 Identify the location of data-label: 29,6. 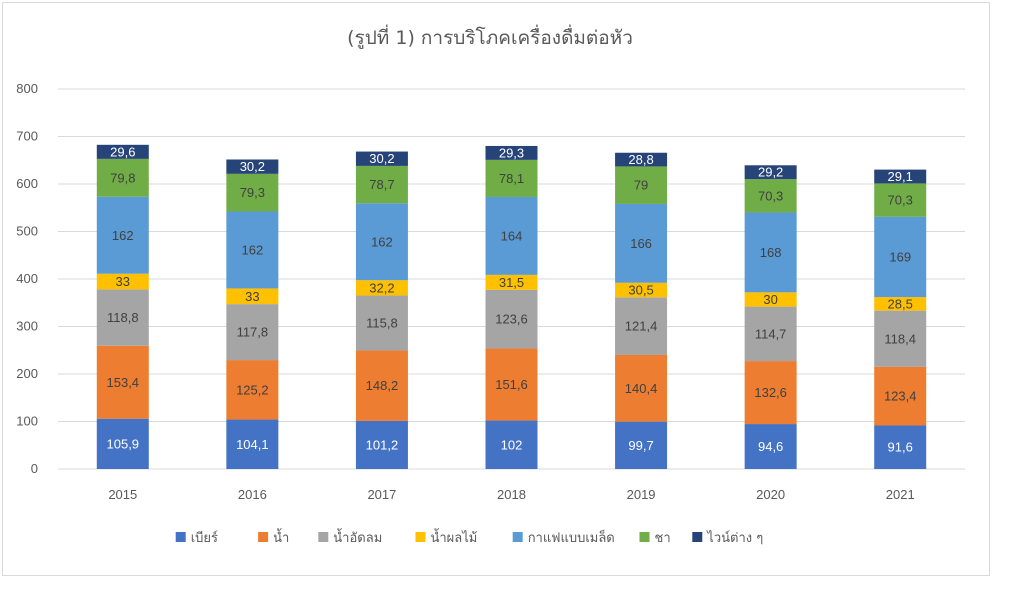
(122, 151).